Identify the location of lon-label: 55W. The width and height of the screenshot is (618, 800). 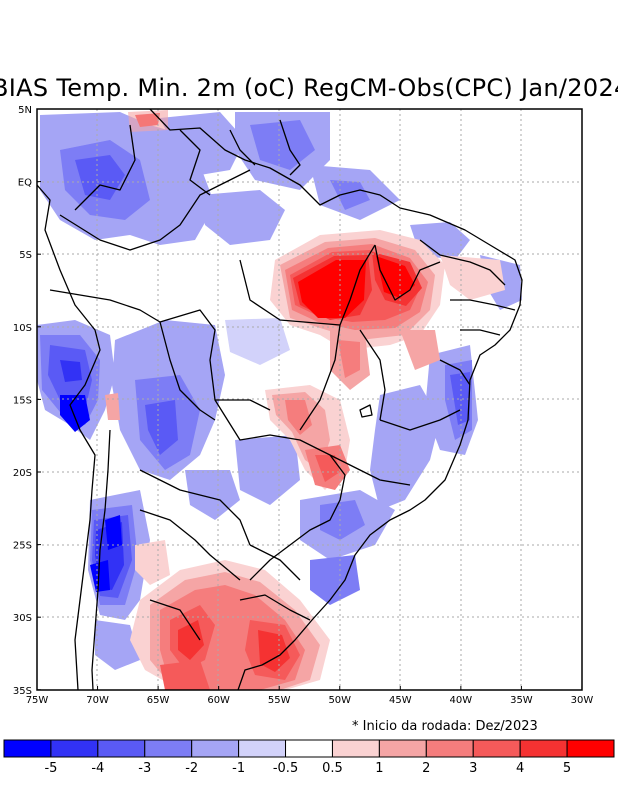
(279, 700).